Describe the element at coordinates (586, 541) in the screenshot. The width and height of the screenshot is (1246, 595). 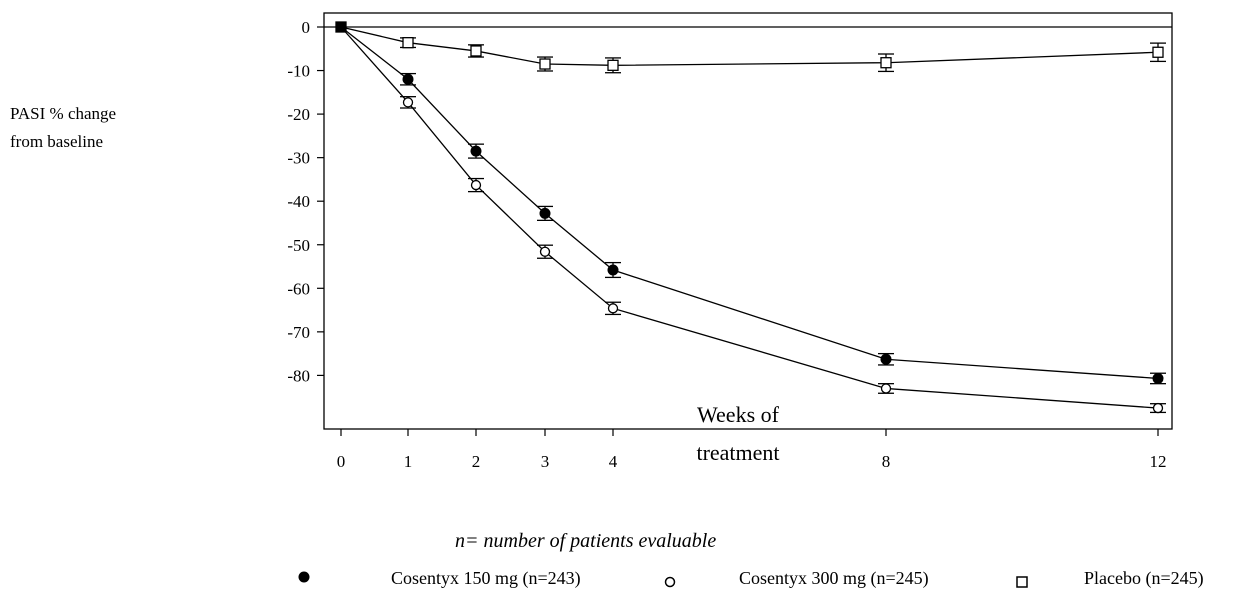
I see `evaluable-note: n= number of patients evaluable` at that location.